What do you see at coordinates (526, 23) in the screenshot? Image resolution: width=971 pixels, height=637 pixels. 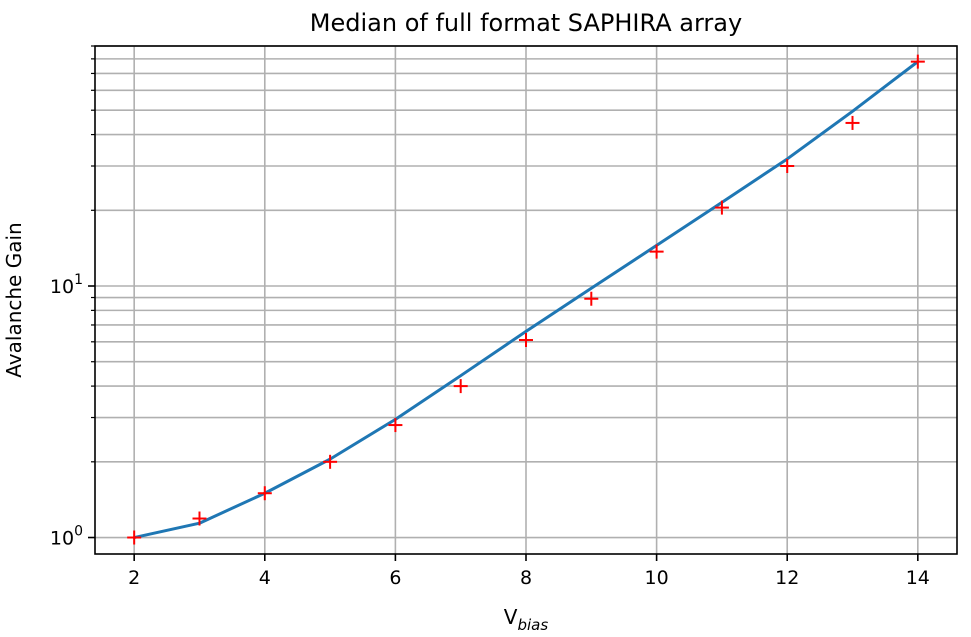 I see `chart-title: Median of full format SAPHIRA array` at bounding box center [526, 23].